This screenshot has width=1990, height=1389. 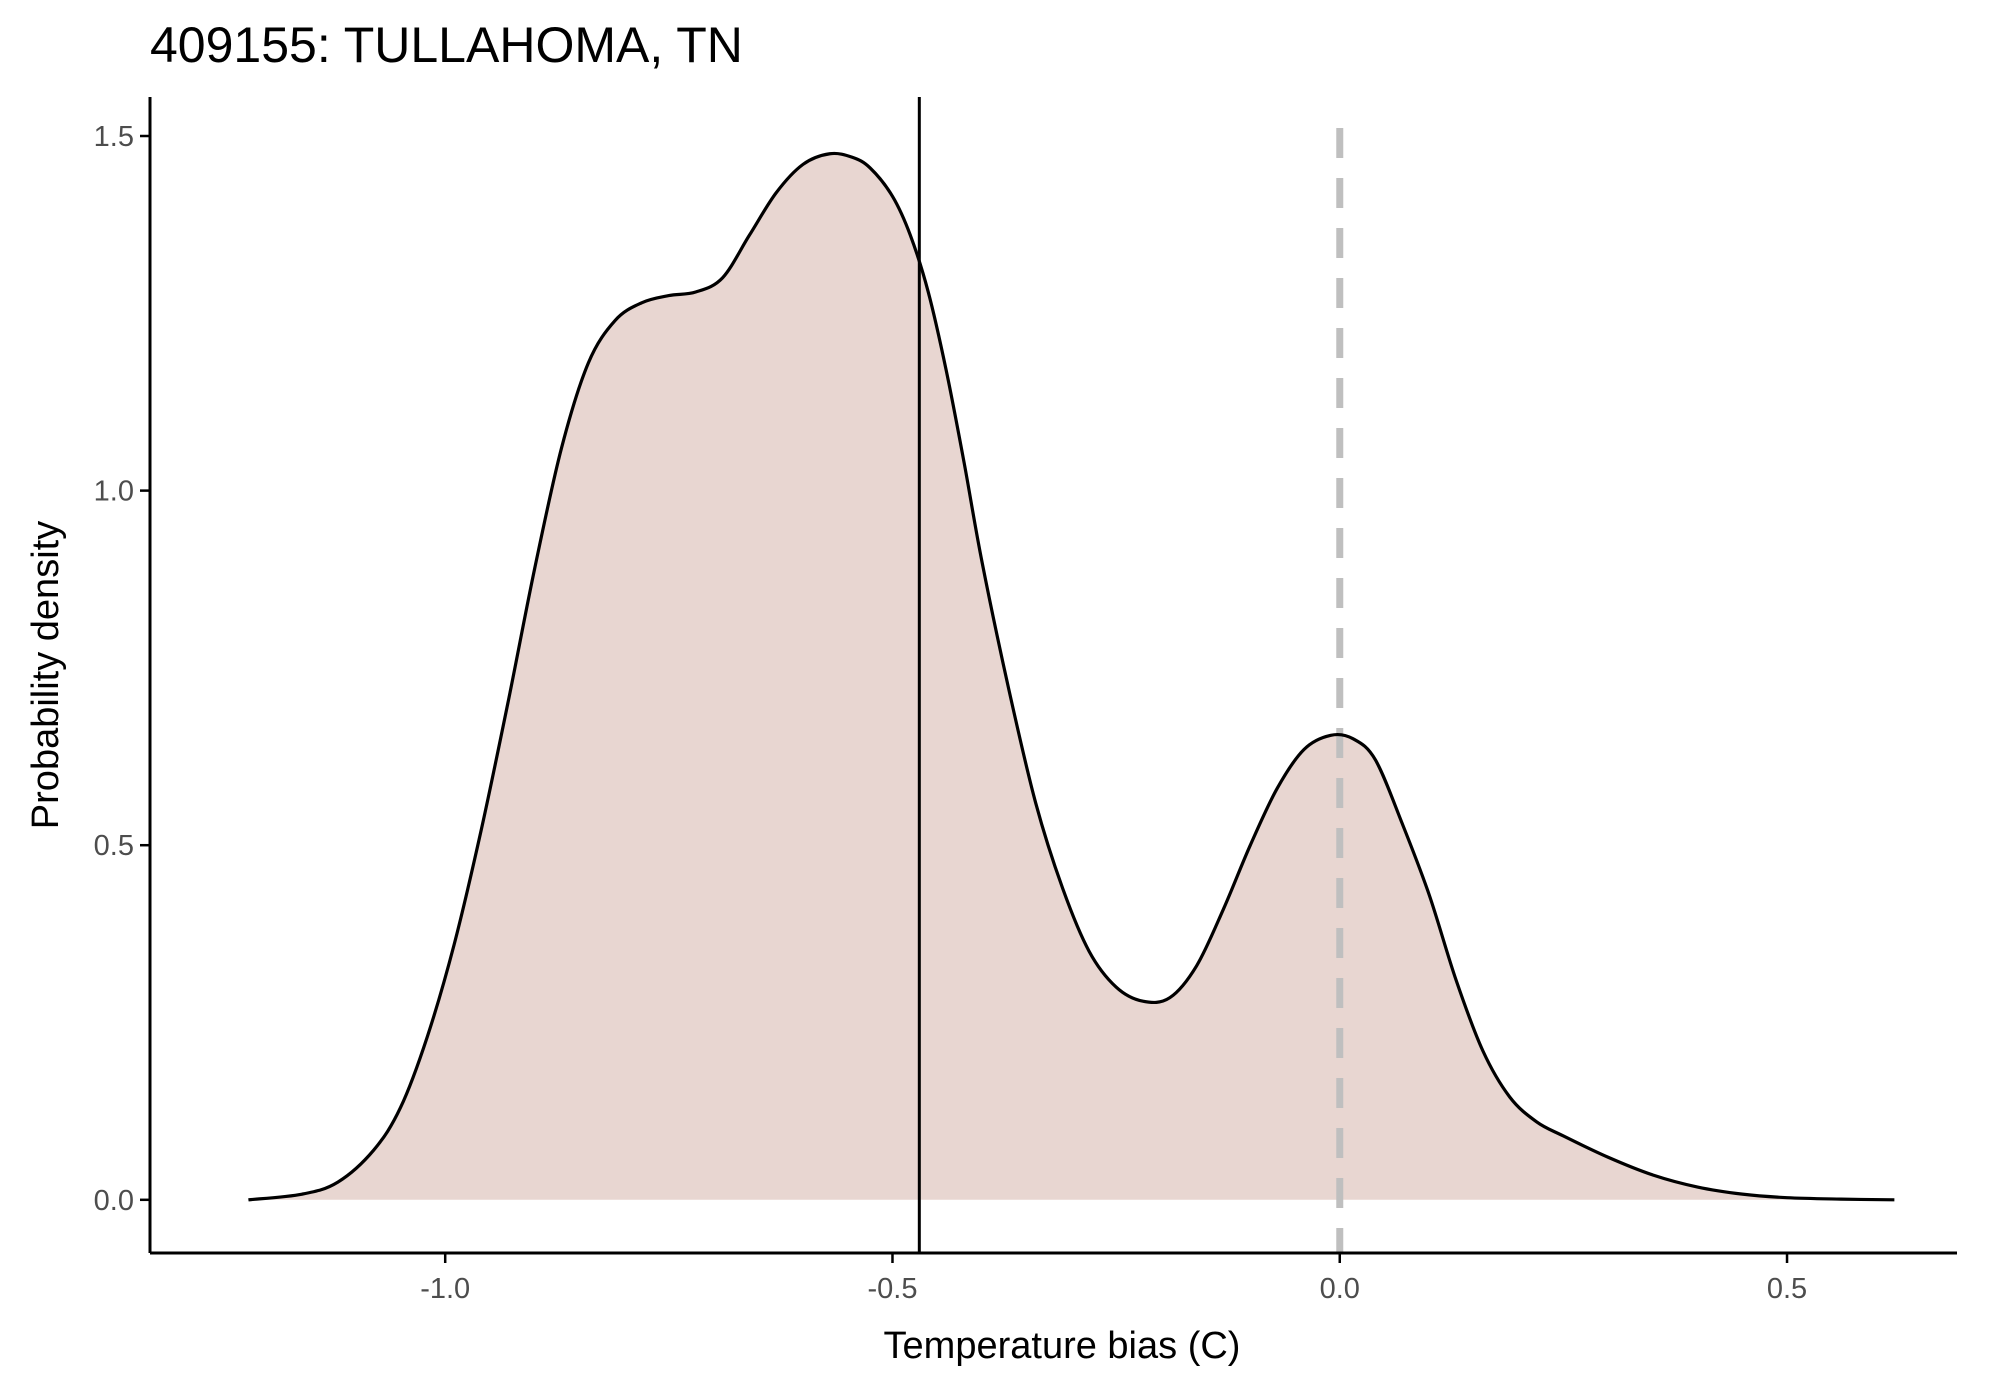 I want to click on chart-title: 409155: TULLAHOMA, TN, so click(x=446, y=45).